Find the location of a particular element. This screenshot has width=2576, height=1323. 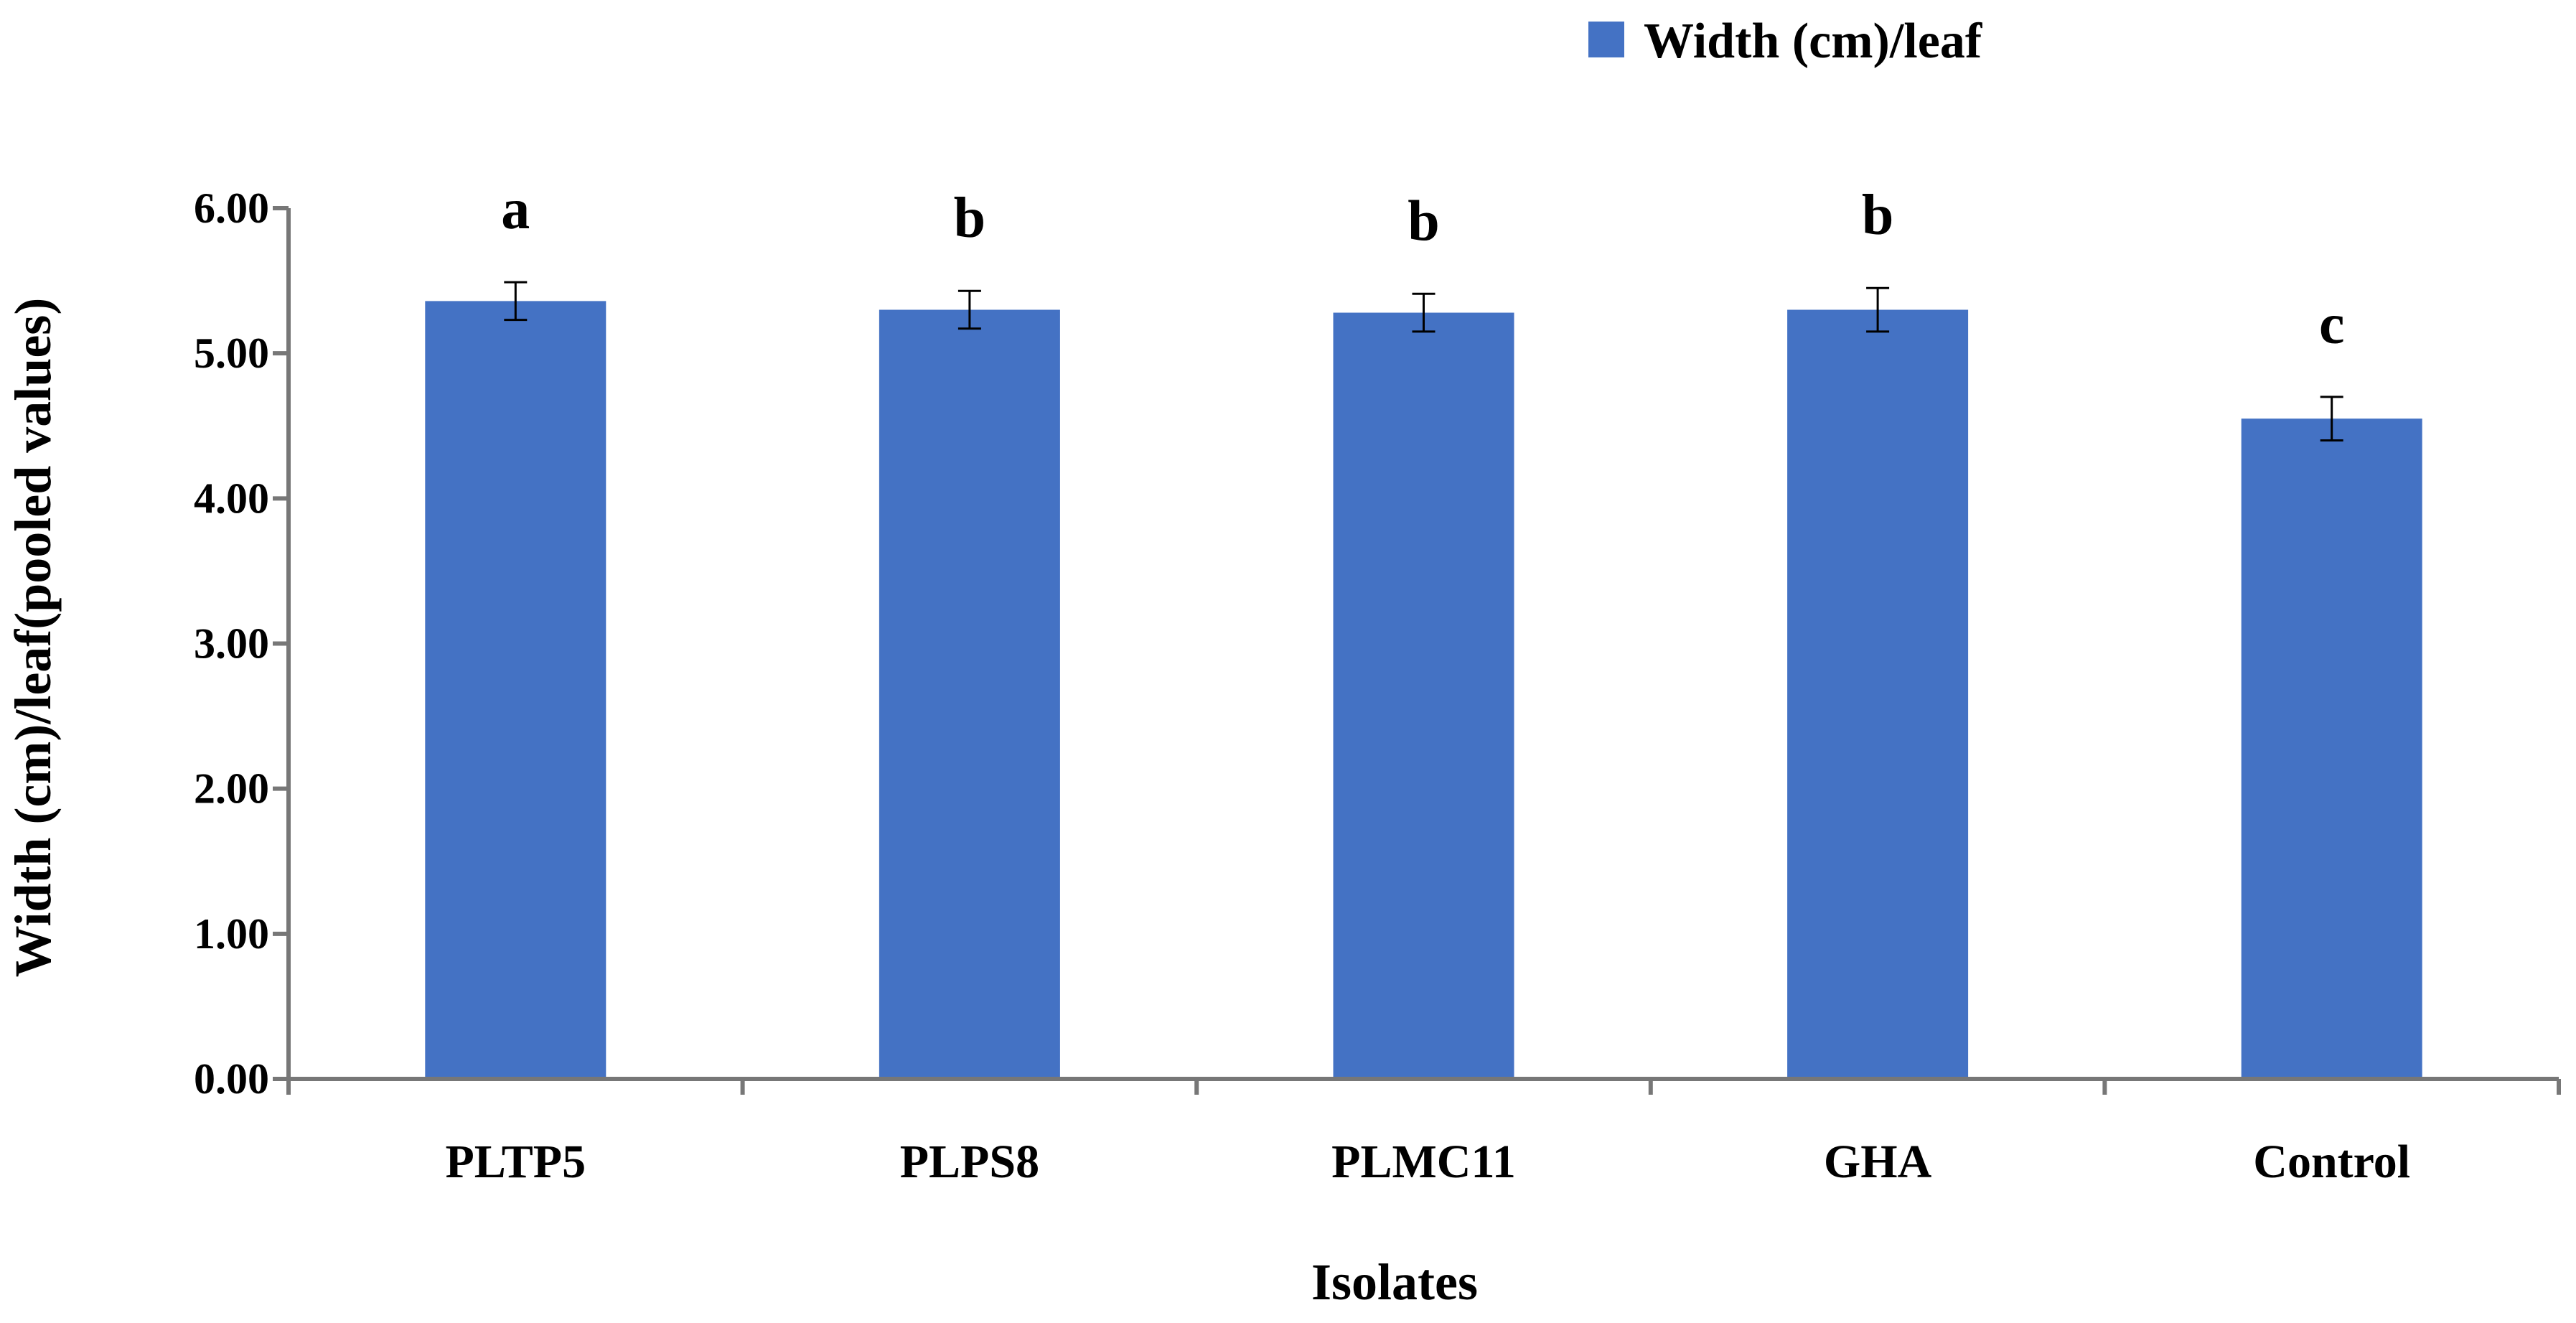

legend-label: Width (cm)/leaf is located at coordinates (1813, 41).